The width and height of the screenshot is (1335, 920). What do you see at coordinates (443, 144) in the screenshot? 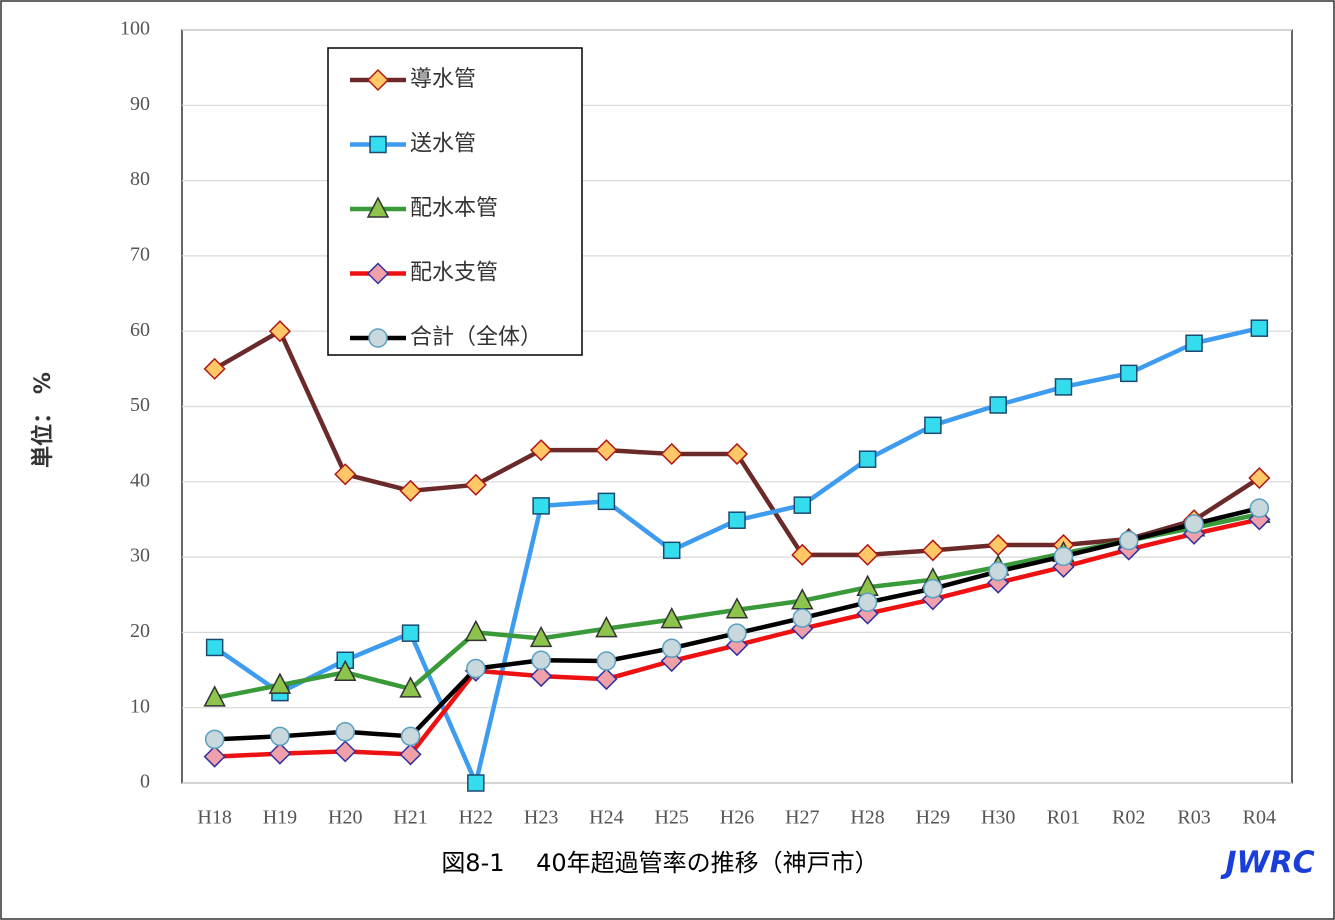
I see `legend-label: 送水管` at bounding box center [443, 144].